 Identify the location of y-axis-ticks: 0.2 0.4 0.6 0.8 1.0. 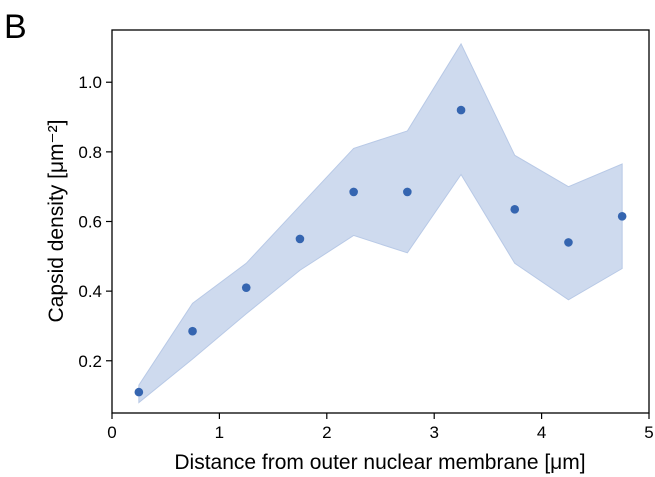
(95, 222).